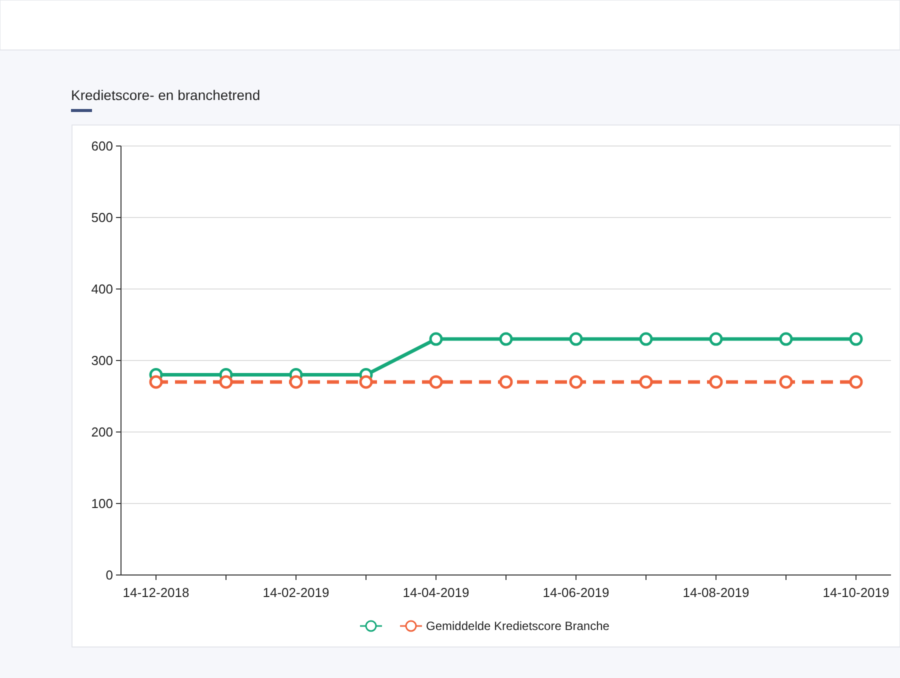 This screenshot has height=678, width=900. Describe the element at coordinates (856, 592) in the screenshot. I see `x-tick-label: 14-10-2019` at that location.